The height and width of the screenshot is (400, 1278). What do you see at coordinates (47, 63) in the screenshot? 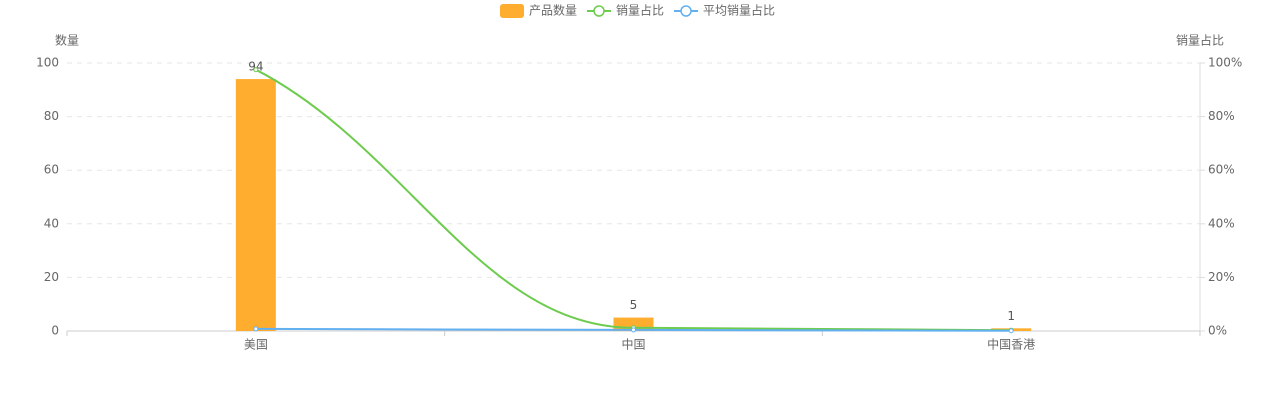
I see `y-tick-label: 100` at bounding box center [47, 63].